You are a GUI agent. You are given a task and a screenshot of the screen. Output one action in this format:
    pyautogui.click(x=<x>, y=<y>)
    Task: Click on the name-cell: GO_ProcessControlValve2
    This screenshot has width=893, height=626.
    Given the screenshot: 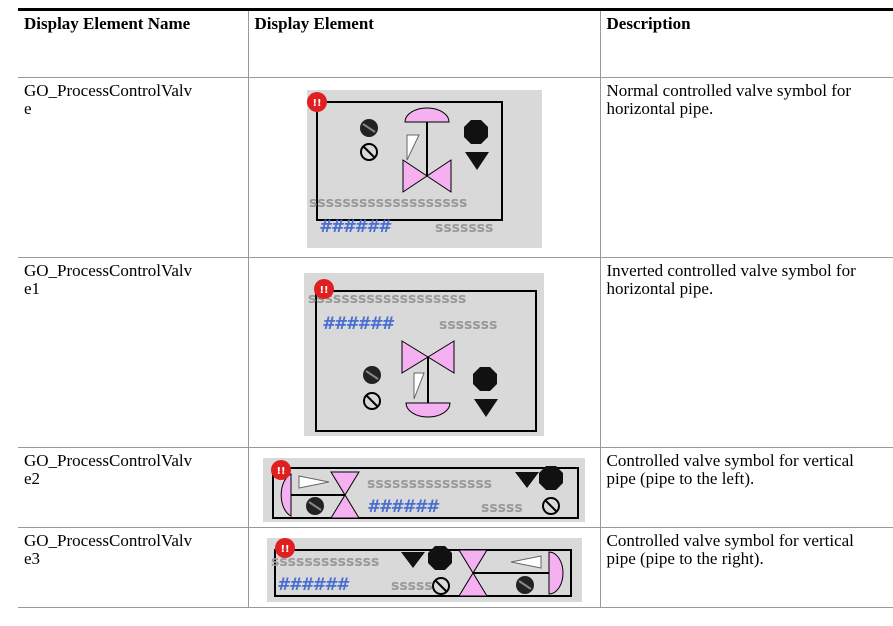 What is the action you would take?
    pyautogui.click(x=133, y=487)
    